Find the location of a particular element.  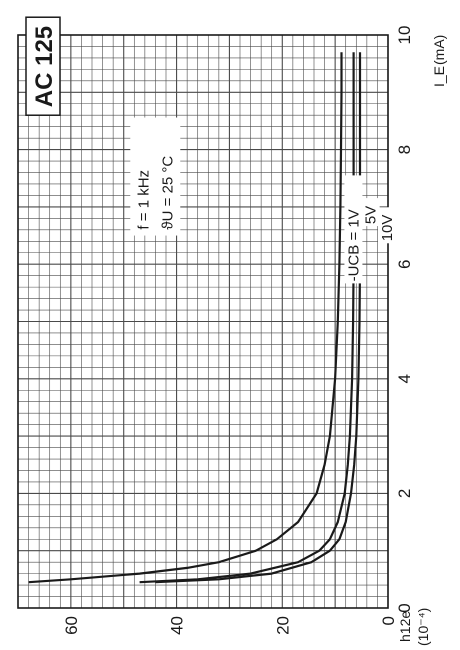

y-tick-label: 20 is located at coordinates (282, 625).